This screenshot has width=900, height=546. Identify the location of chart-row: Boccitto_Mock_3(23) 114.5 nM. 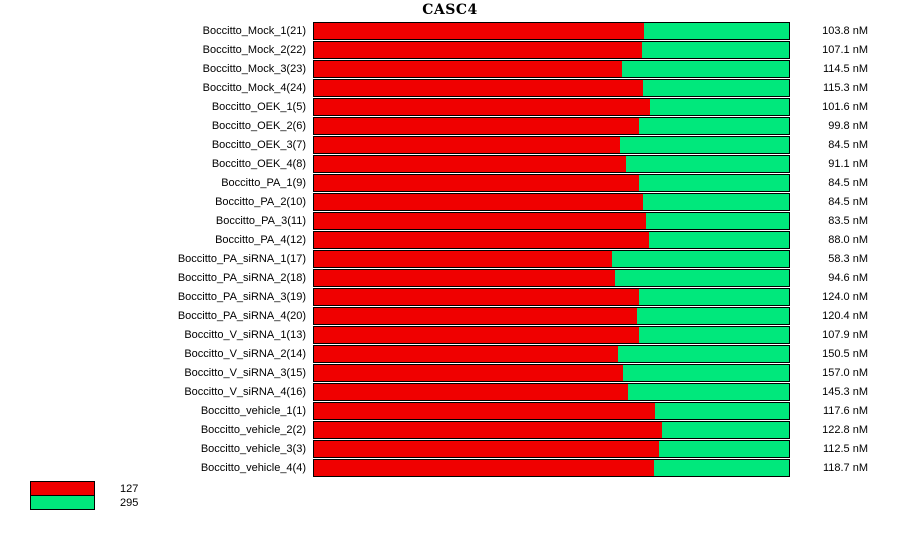
(434, 68).